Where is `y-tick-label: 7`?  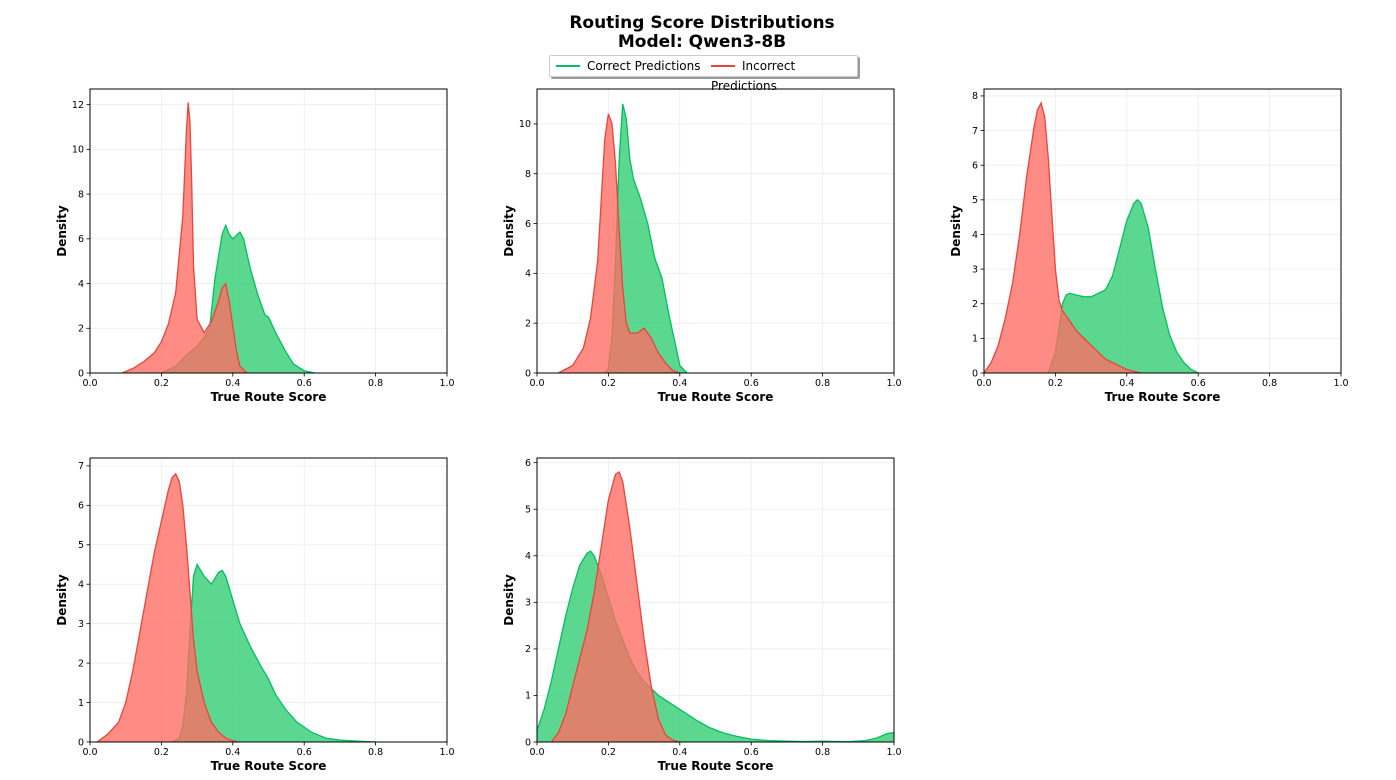 y-tick-label: 7 is located at coordinates (81, 466).